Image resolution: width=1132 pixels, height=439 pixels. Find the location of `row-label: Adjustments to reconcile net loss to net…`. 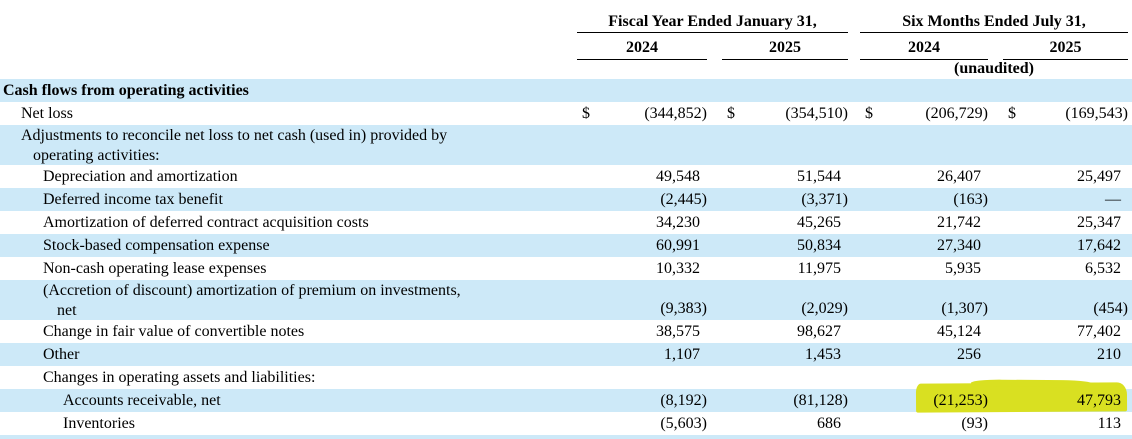

row-label: Adjustments to reconcile net loss to net… is located at coordinates (234, 145).